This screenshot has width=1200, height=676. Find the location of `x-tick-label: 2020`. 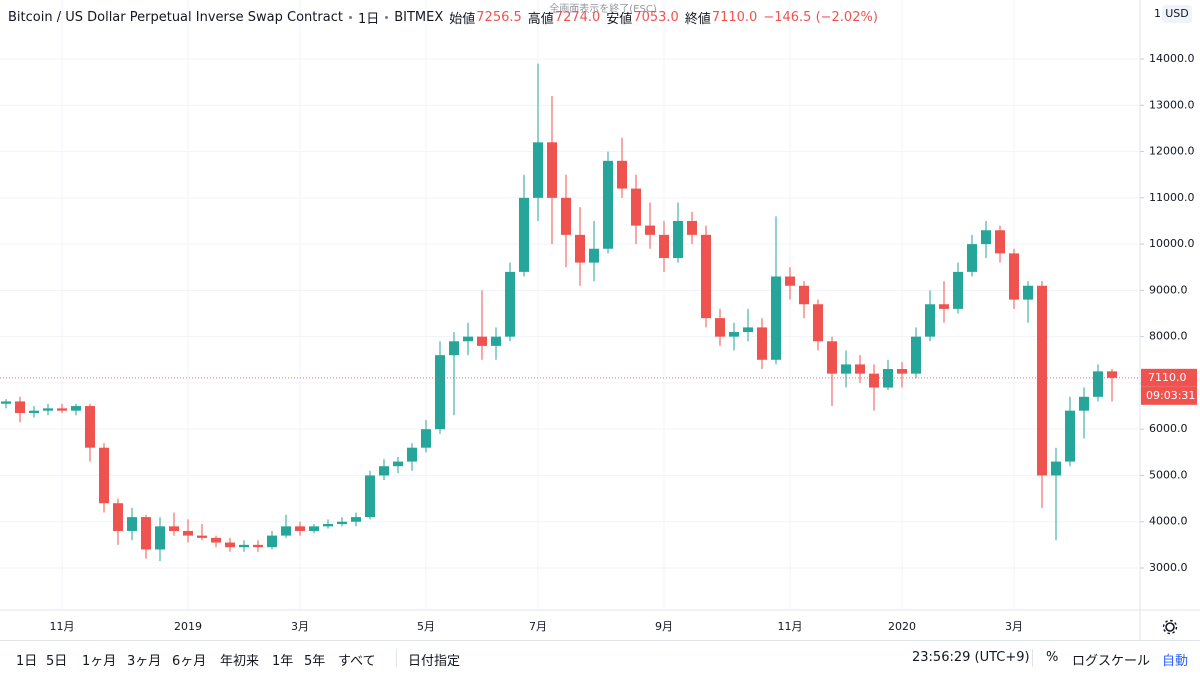

x-tick-label: 2020 is located at coordinates (902, 626).